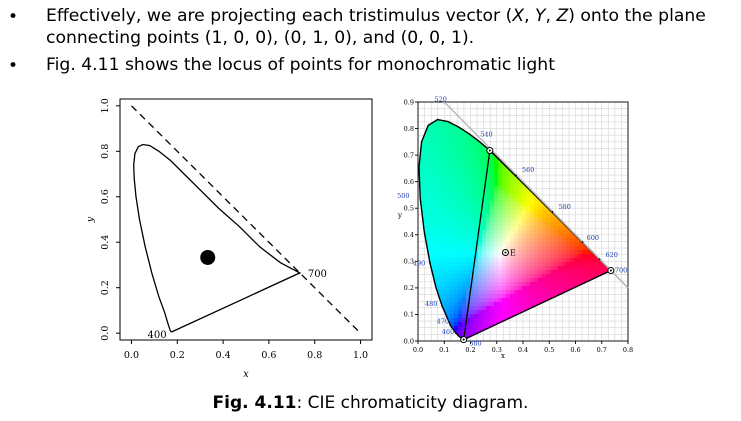 This screenshot has width=741, height=421. I want to click on wavelength-tick, so click(437, 119).